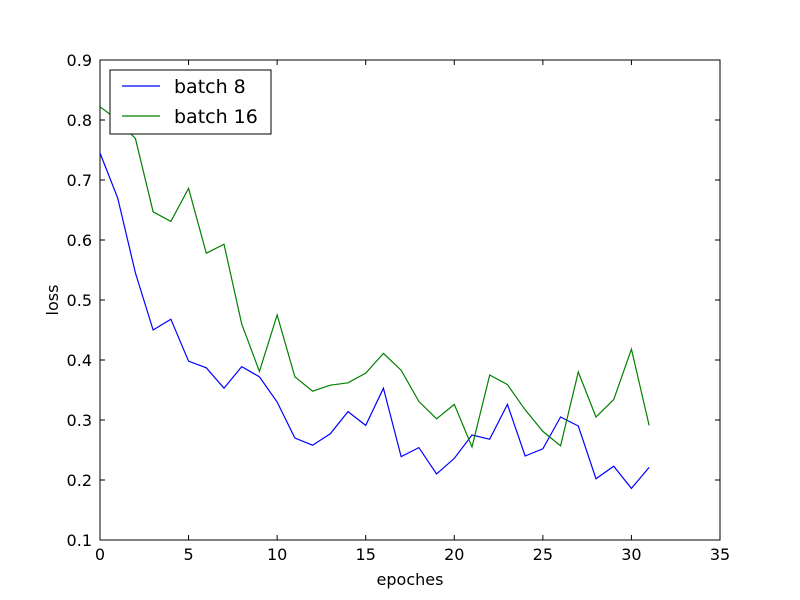 This screenshot has height=600, width=800. Describe the element at coordinates (79, 360) in the screenshot. I see `y-tick-label: 0.4` at that location.